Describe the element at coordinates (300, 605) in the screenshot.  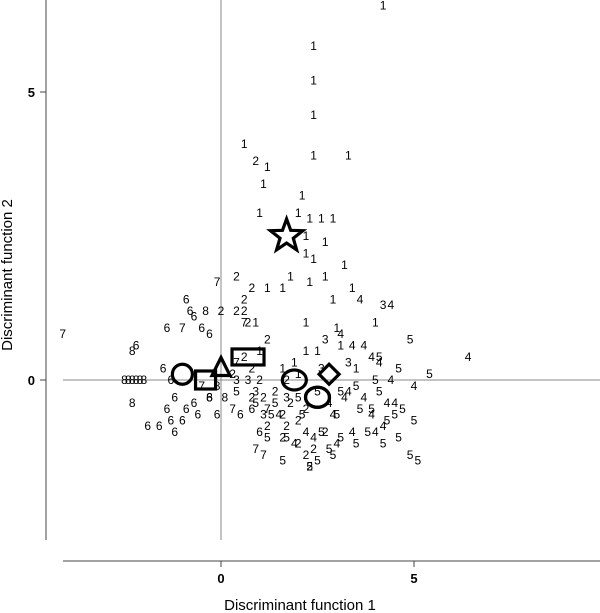
I see `x-axis-label: Discriminant function 1` at that location.